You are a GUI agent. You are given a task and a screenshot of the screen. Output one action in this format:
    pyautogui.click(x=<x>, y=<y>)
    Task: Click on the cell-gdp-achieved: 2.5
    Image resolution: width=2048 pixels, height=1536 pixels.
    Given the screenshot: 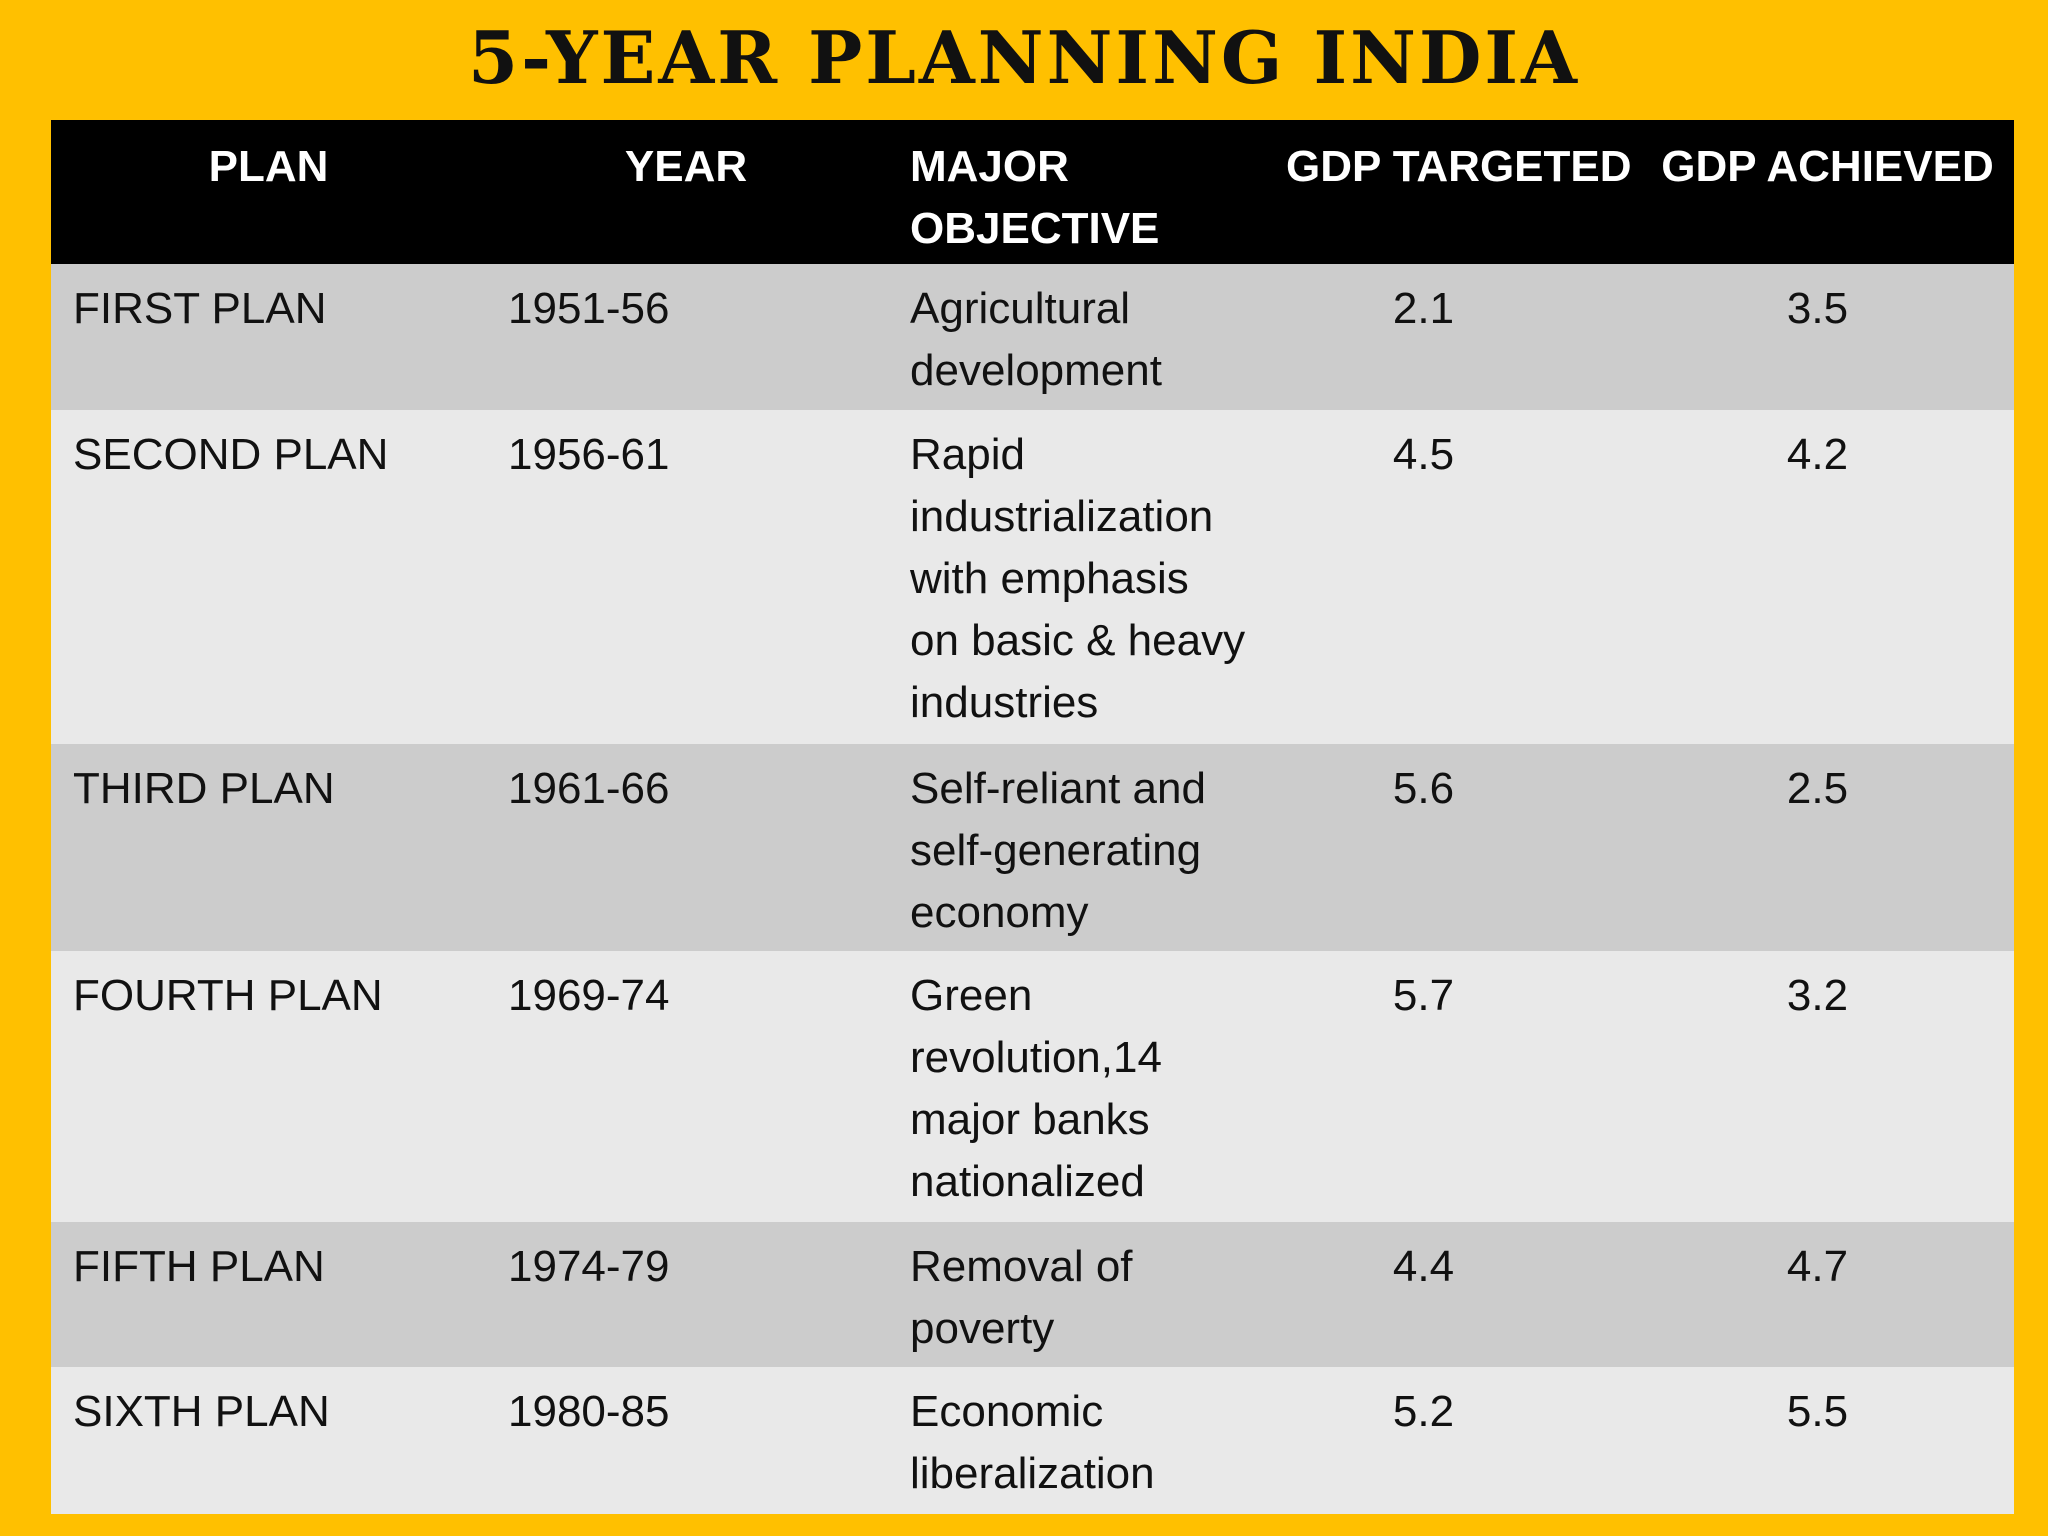 What is the action you would take?
    pyautogui.click(x=1817, y=788)
    